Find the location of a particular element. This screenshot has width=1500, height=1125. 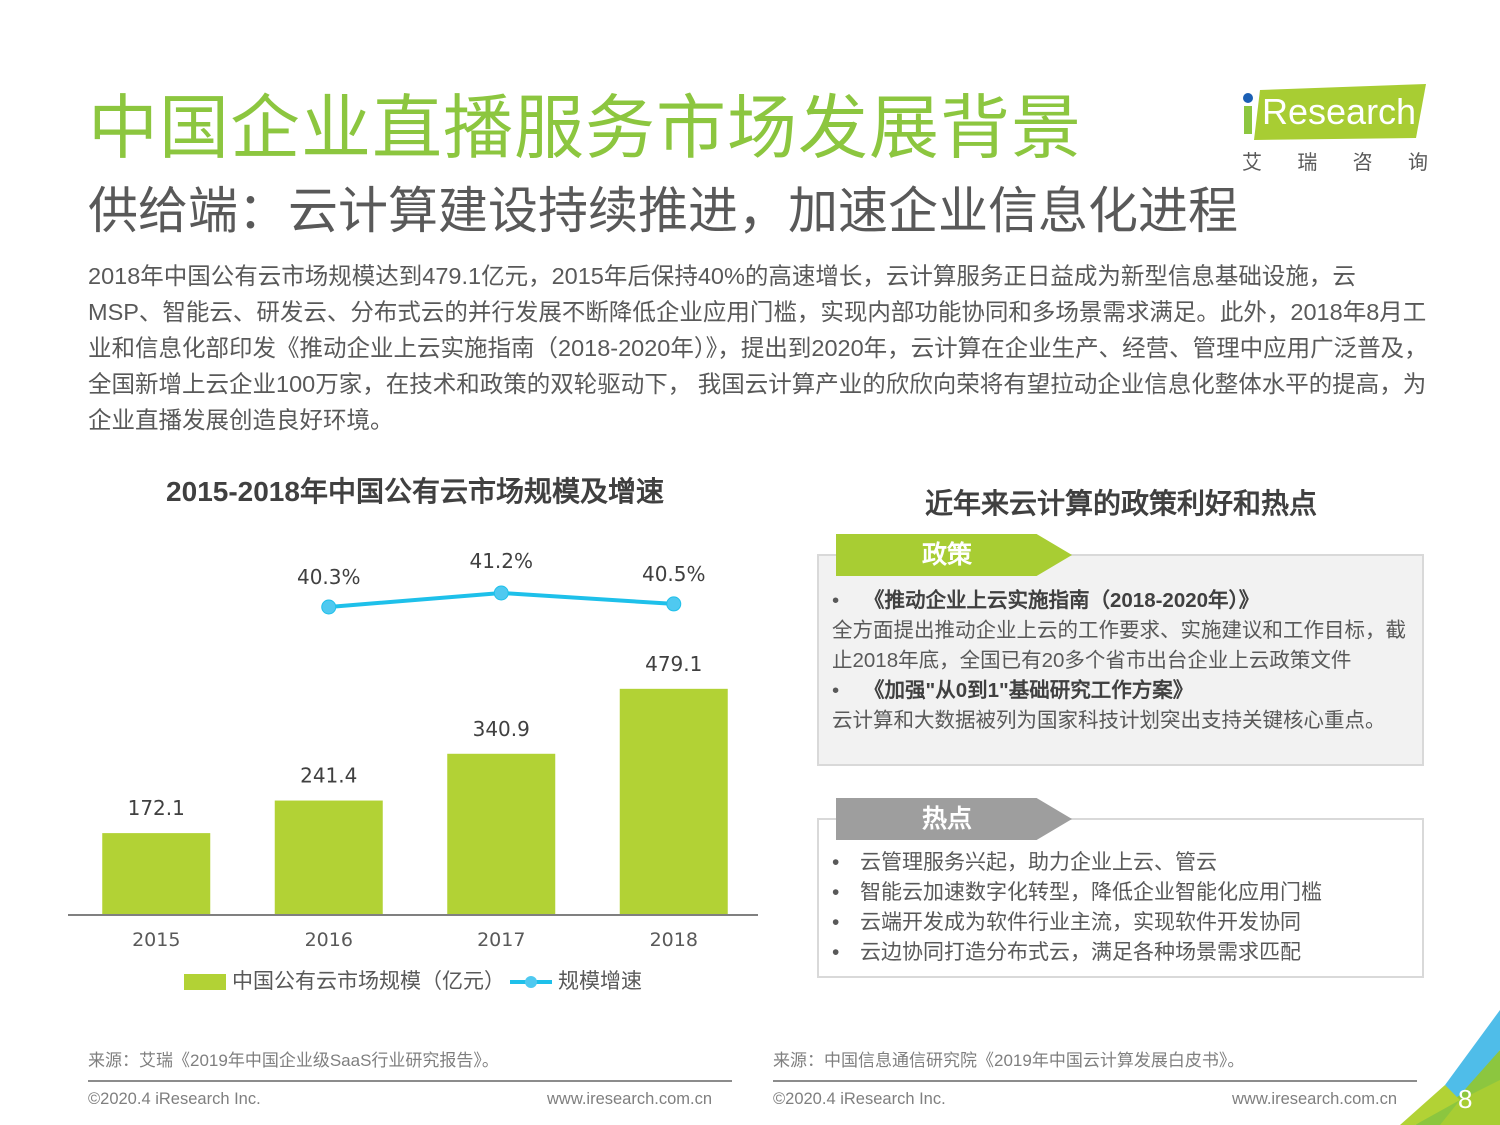

growth-label: 41.2% is located at coordinates (501, 561).